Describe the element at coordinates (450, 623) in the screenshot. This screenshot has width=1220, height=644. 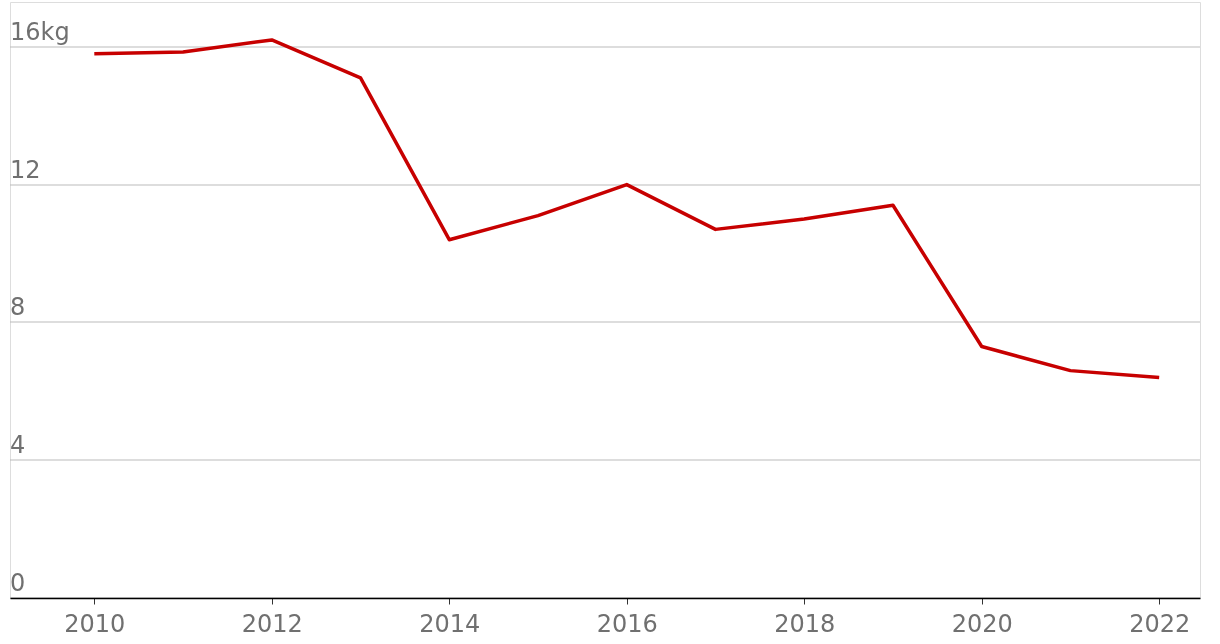
I see `x-tick-label: 2014` at that location.